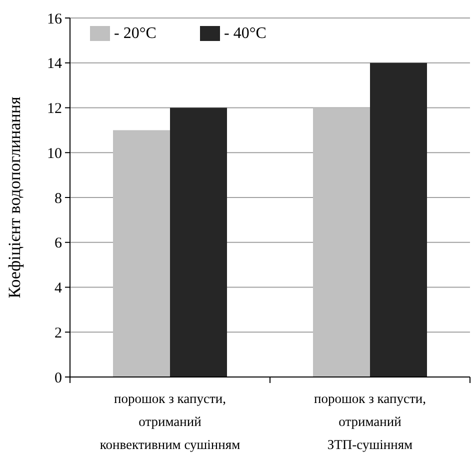 The height and width of the screenshot is (461, 472). Describe the element at coordinates (54, 154) in the screenshot. I see `y-tick-label: 10` at that location.